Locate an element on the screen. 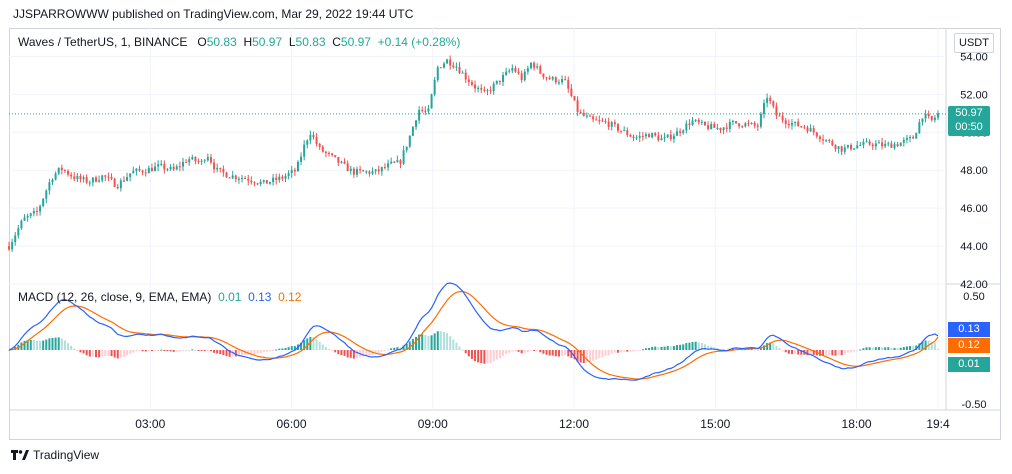  time-tick-label: 19:4 is located at coordinates (938, 424).